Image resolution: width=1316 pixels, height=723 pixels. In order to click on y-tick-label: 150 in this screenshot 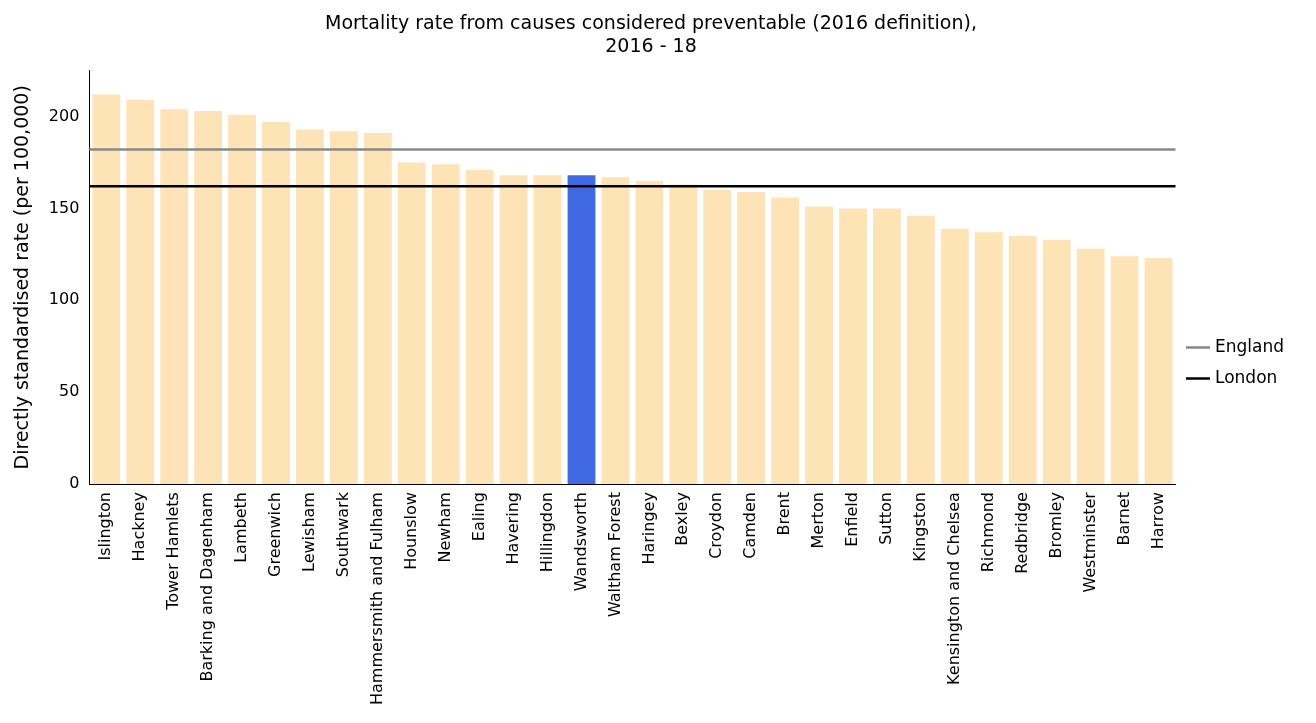, I will do `click(64, 207)`.